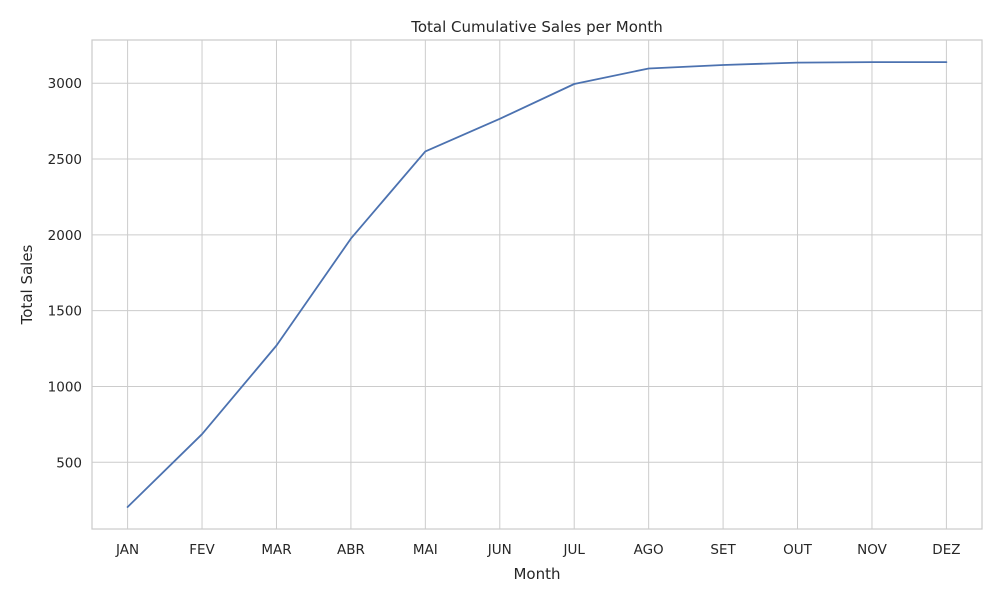 Image resolution: width=1000 pixels, height=600 pixels. What do you see at coordinates (202, 550) in the screenshot?
I see `x-tick-label: FEV` at bounding box center [202, 550].